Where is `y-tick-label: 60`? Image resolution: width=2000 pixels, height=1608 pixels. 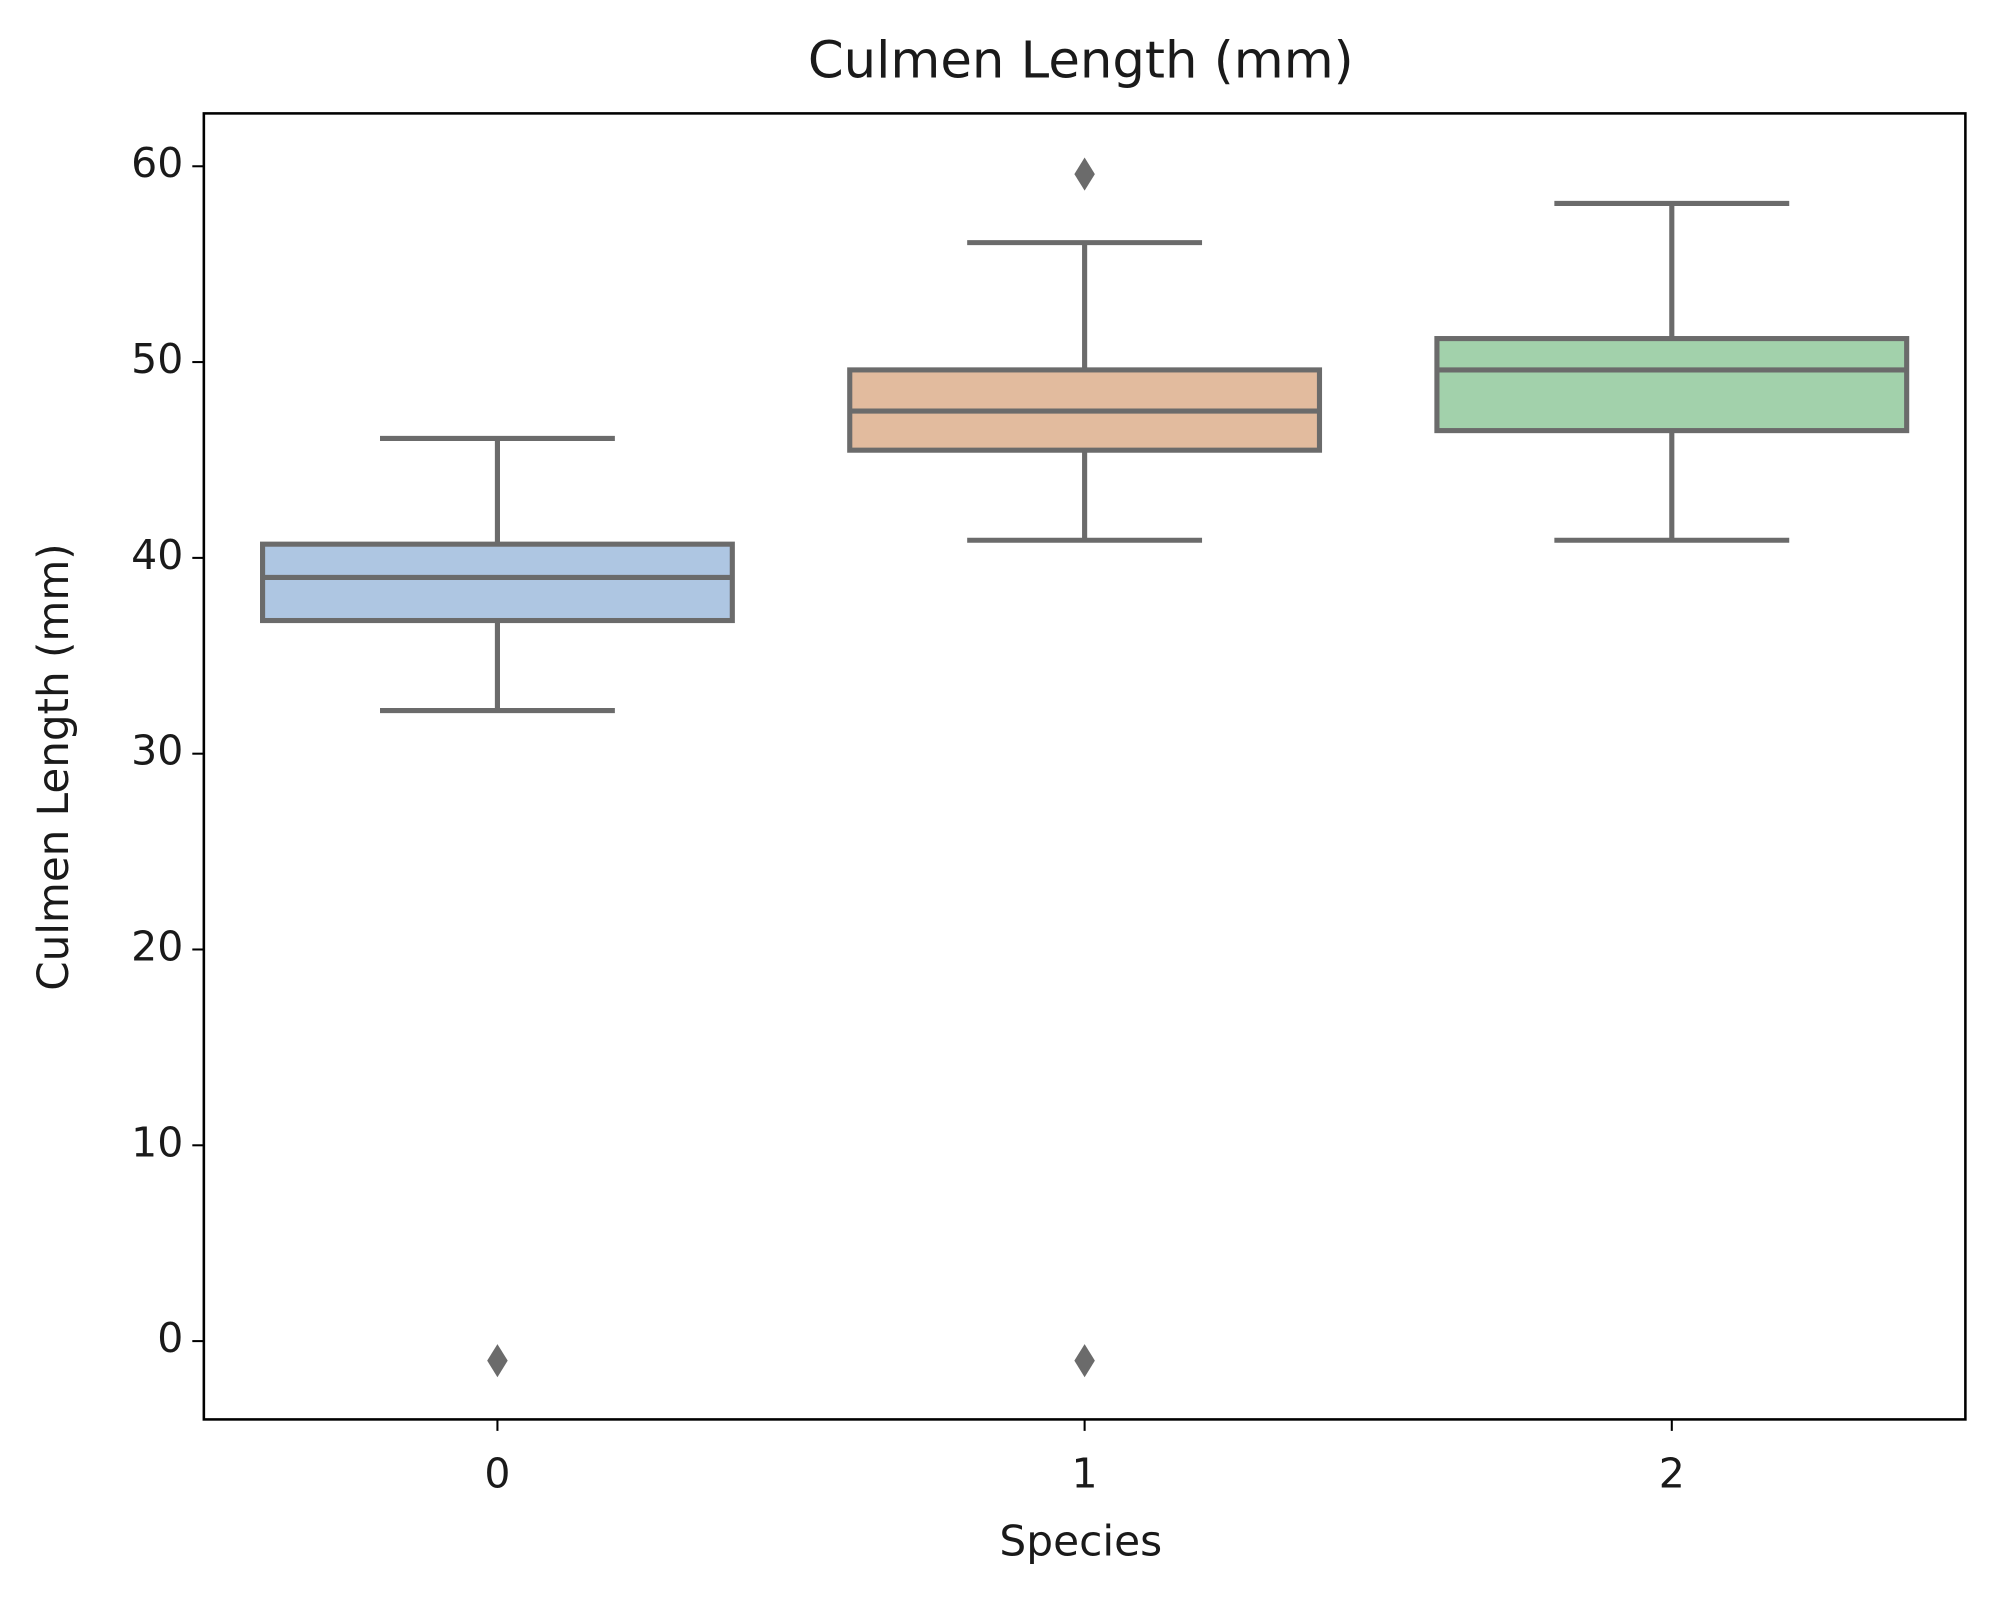
y-tick-label: 60 is located at coordinates (157, 163).